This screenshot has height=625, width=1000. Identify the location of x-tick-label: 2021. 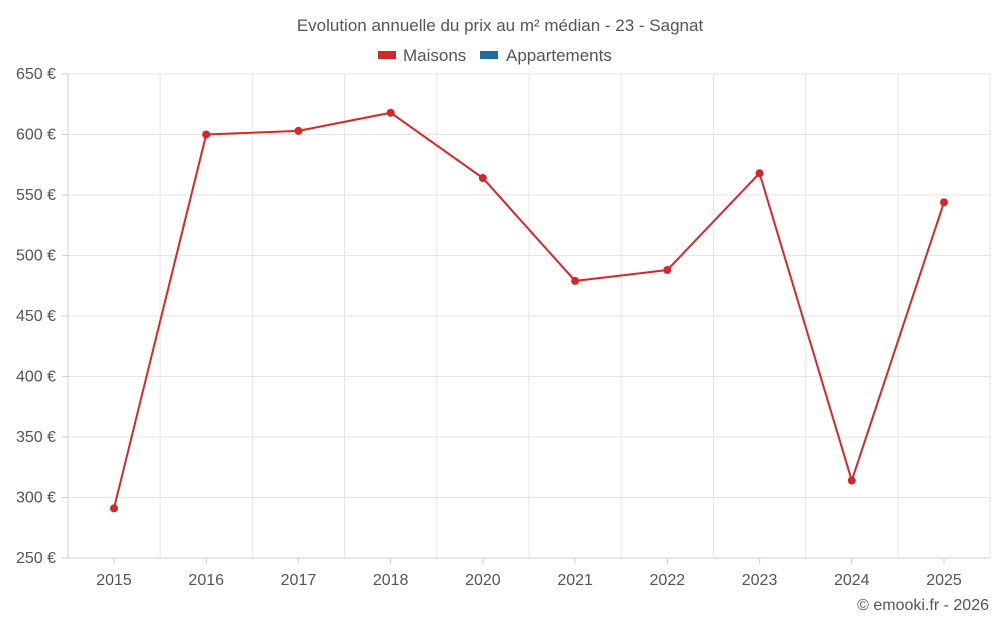
(575, 580).